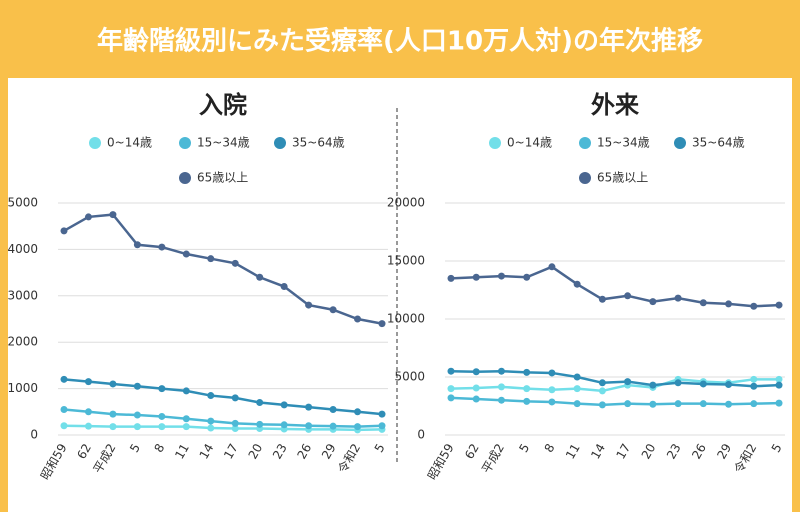  I want to click on legend-label: 0~14歳, so click(529, 143).